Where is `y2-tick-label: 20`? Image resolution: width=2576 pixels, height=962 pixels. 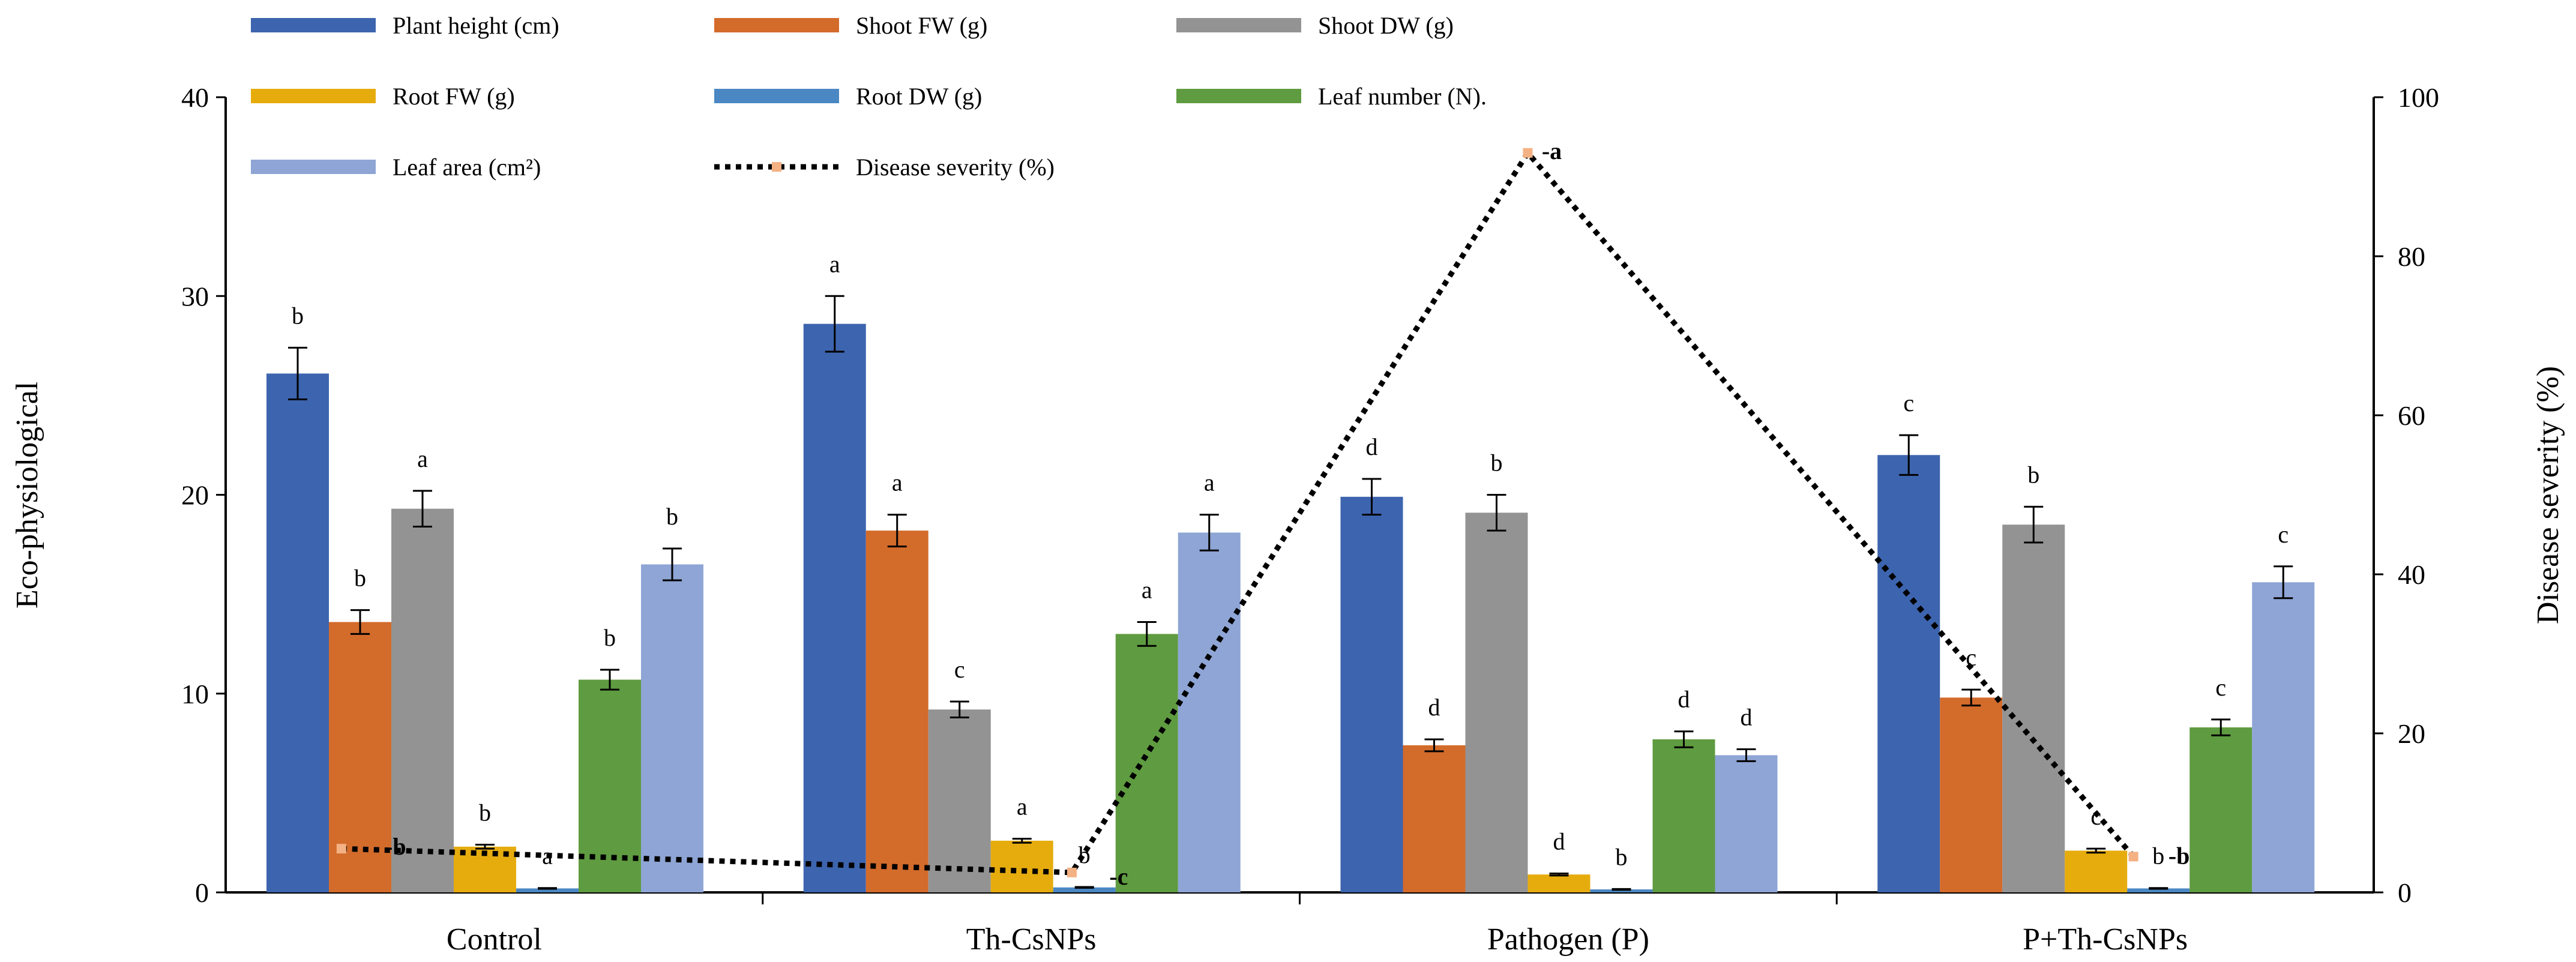 y2-tick-label: 20 is located at coordinates (2411, 734).